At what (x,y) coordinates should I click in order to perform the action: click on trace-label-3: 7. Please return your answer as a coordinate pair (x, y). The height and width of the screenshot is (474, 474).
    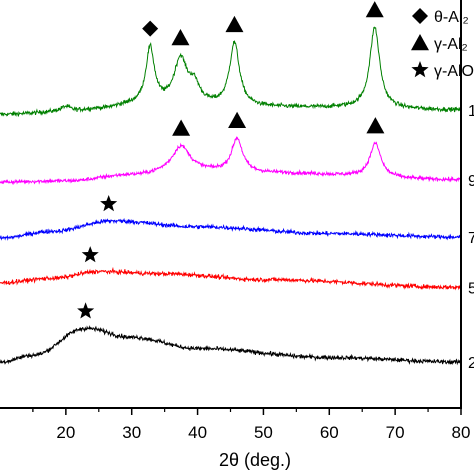
    Looking at the image, I should click on (471, 238).